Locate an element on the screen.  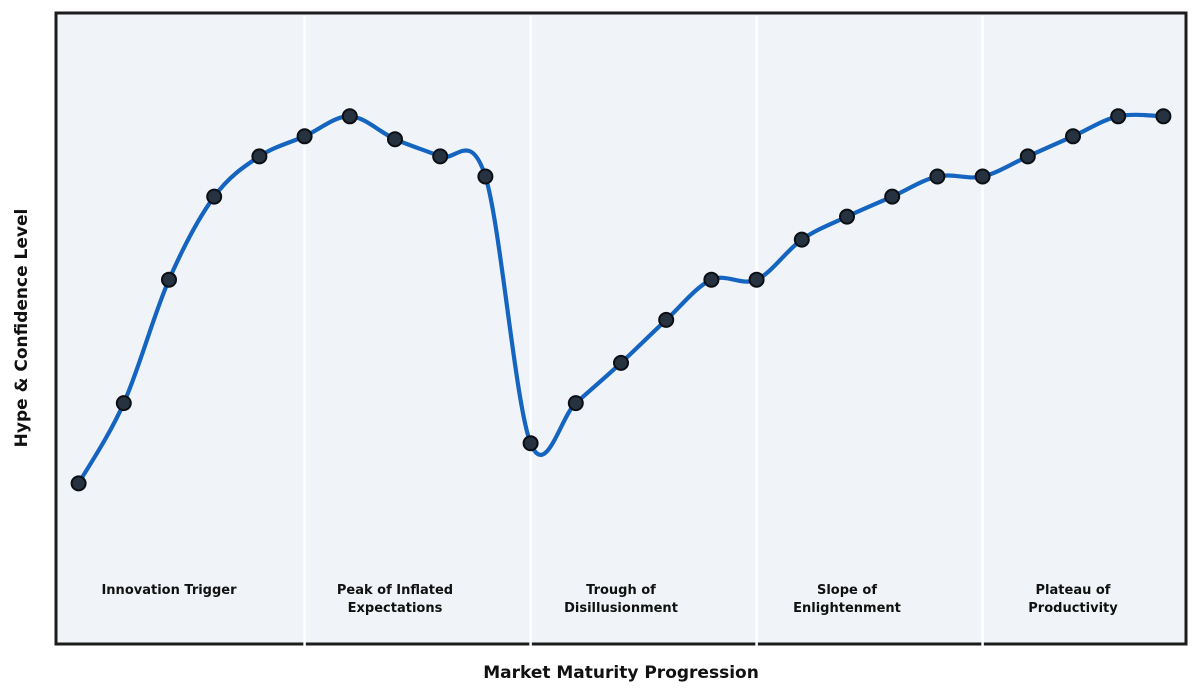
phase-label-trough-of-disillusionment: Trough of Disillusionment is located at coordinates (621, 599).